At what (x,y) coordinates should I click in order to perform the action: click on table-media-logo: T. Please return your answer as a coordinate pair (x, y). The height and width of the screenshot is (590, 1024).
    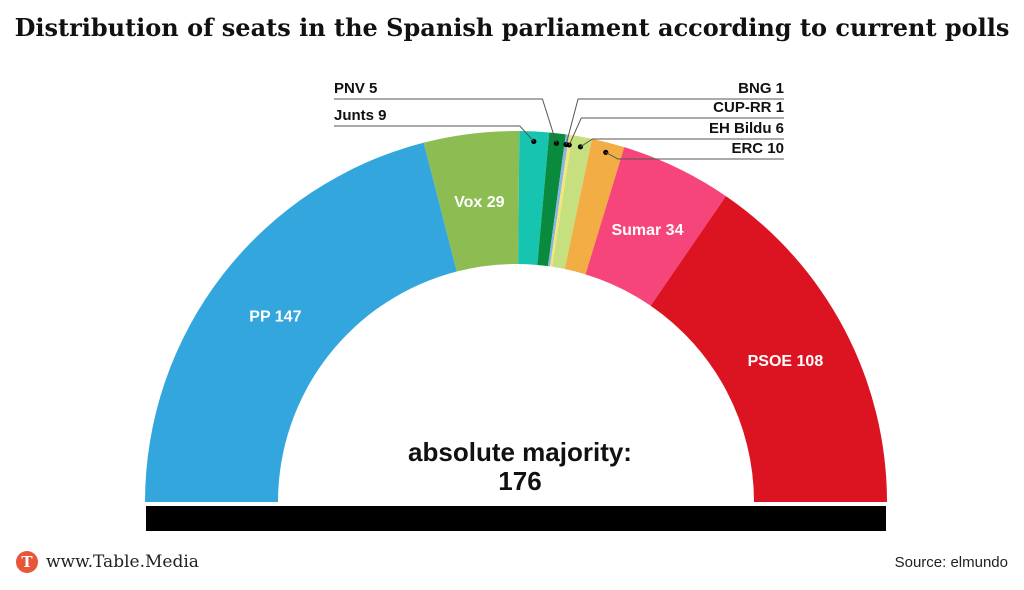
    Looking at the image, I should click on (27, 562).